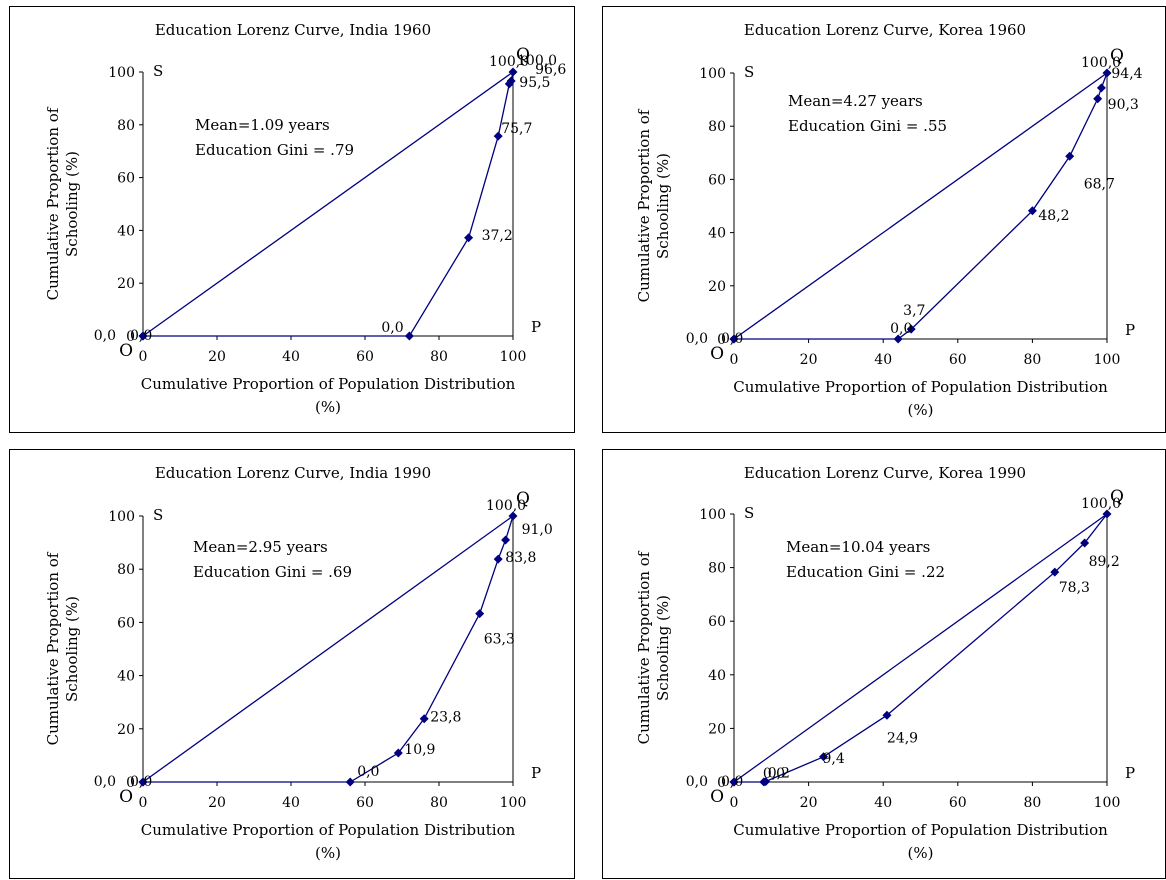 This screenshot has width=1166, height=880. What do you see at coordinates (419, 750) in the screenshot?
I see `data-label: 10,9` at bounding box center [419, 750].